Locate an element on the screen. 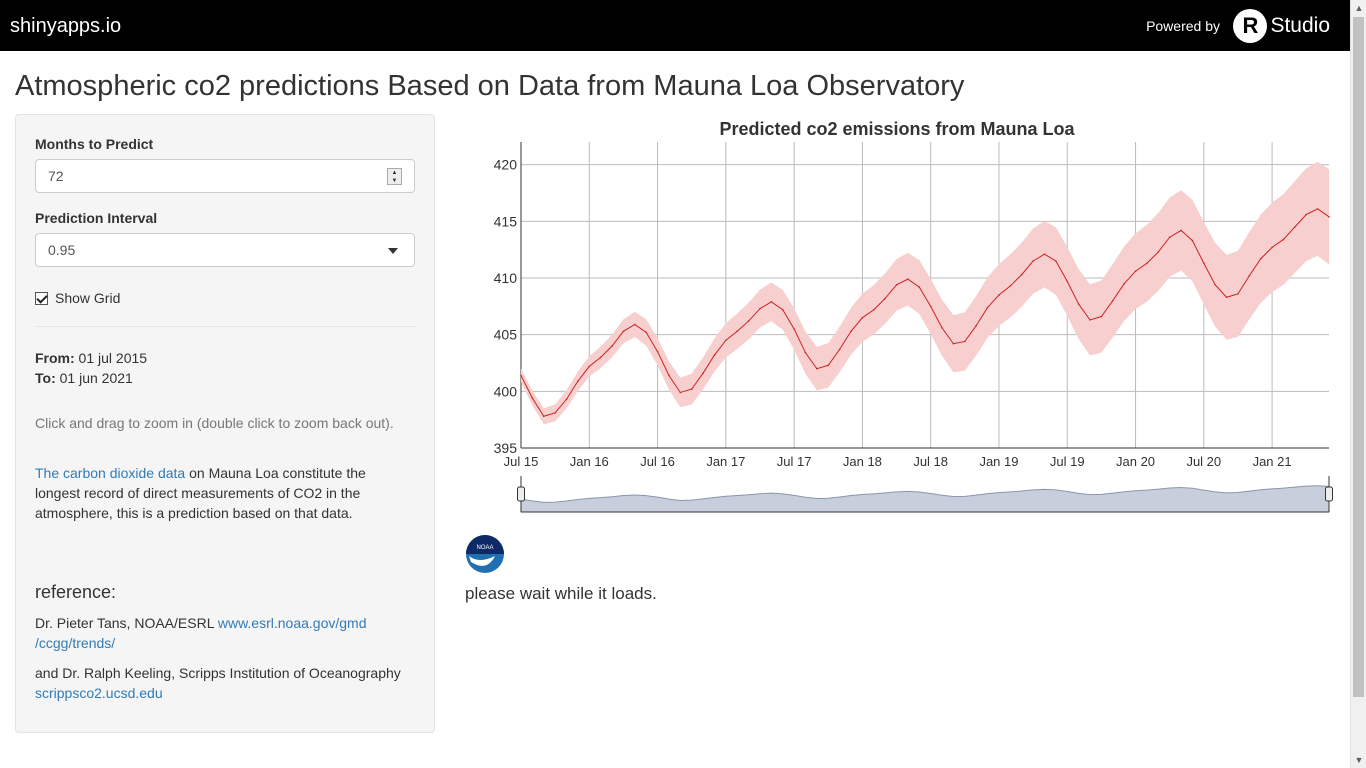 The image size is (1366, 768). carbon-data-link: The carbon dioxide data is located at coordinates (110, 473).